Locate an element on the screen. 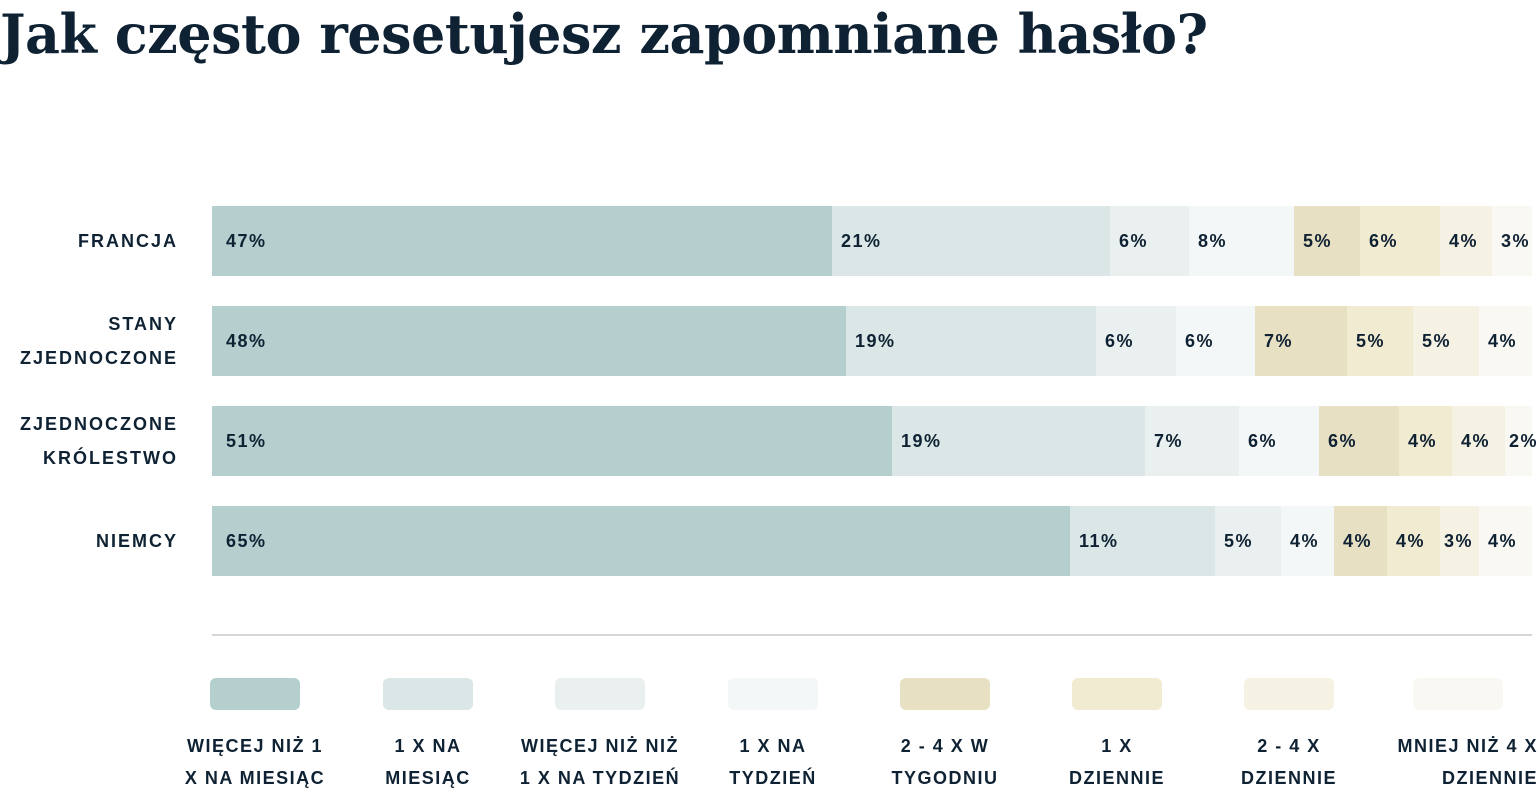  row-label: STANY ZJEDNOCZONE is located at coordinates (89, 341).